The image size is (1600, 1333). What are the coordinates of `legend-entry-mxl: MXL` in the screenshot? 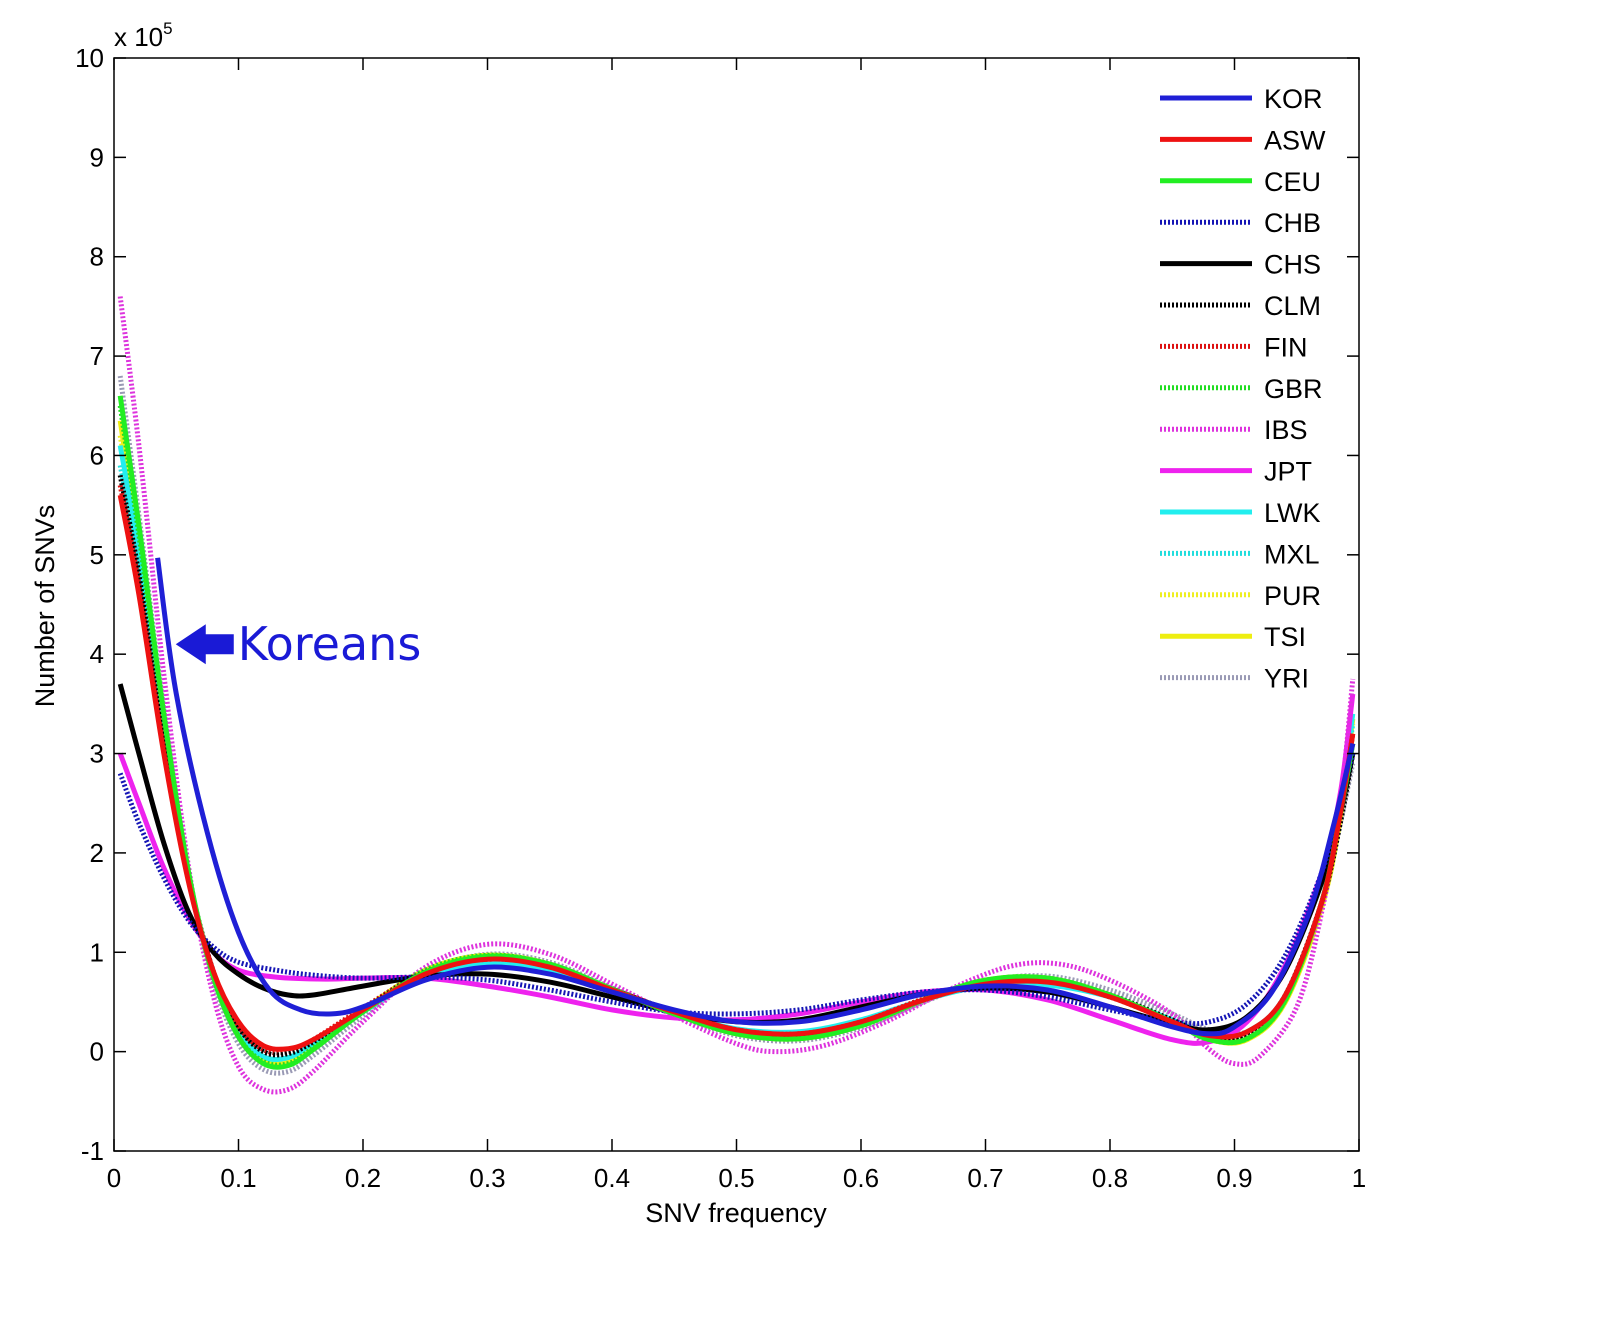 It's located at (1240, 554).